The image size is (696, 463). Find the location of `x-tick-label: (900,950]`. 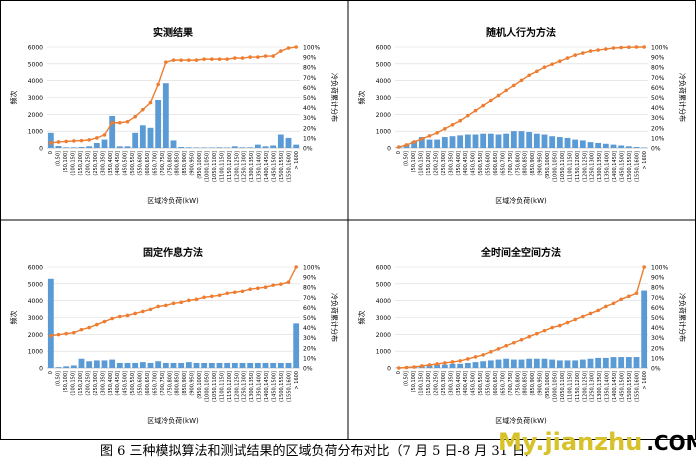

x-tick-label: (900,950] is located at coordinates (541, 383).